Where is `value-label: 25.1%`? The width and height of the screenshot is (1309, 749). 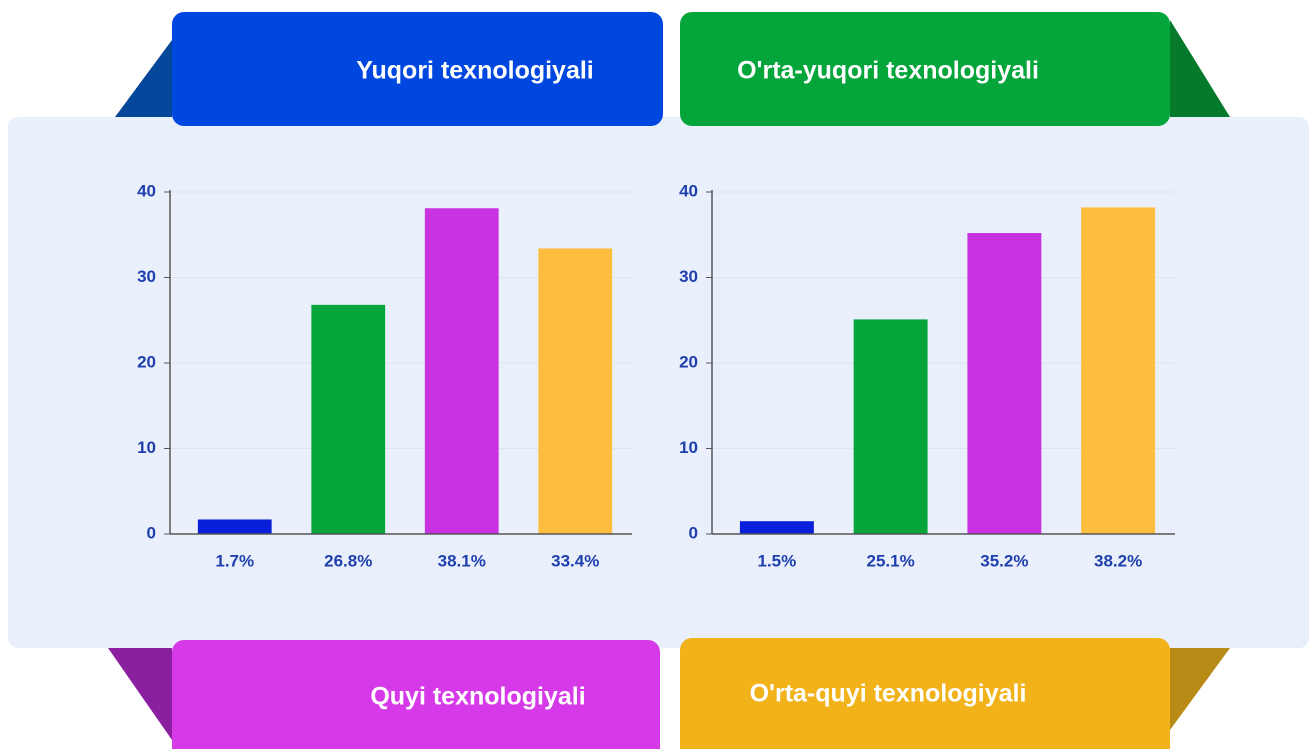
value-label: 25.1% is located at coordinates (891, 560).